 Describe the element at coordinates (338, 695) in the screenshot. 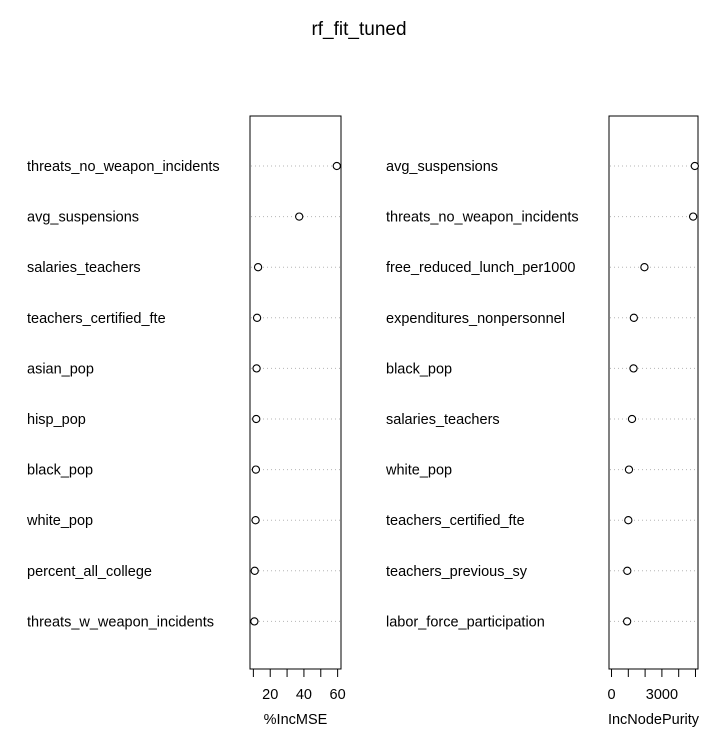

I see `x-tick-label: 60` at that location.